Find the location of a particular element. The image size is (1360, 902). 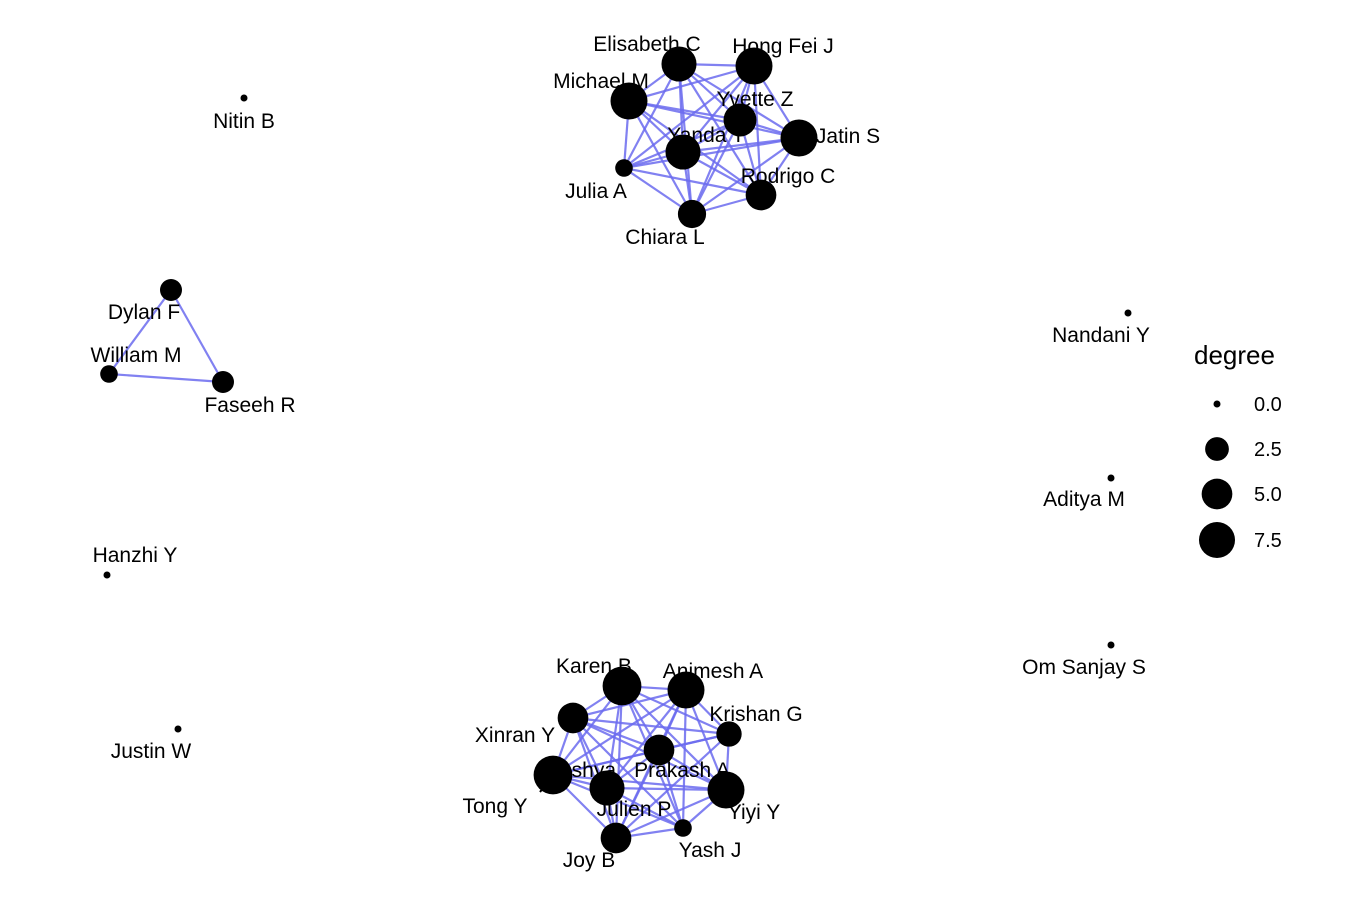

node-faseeh is located at coordinates (223, 382).